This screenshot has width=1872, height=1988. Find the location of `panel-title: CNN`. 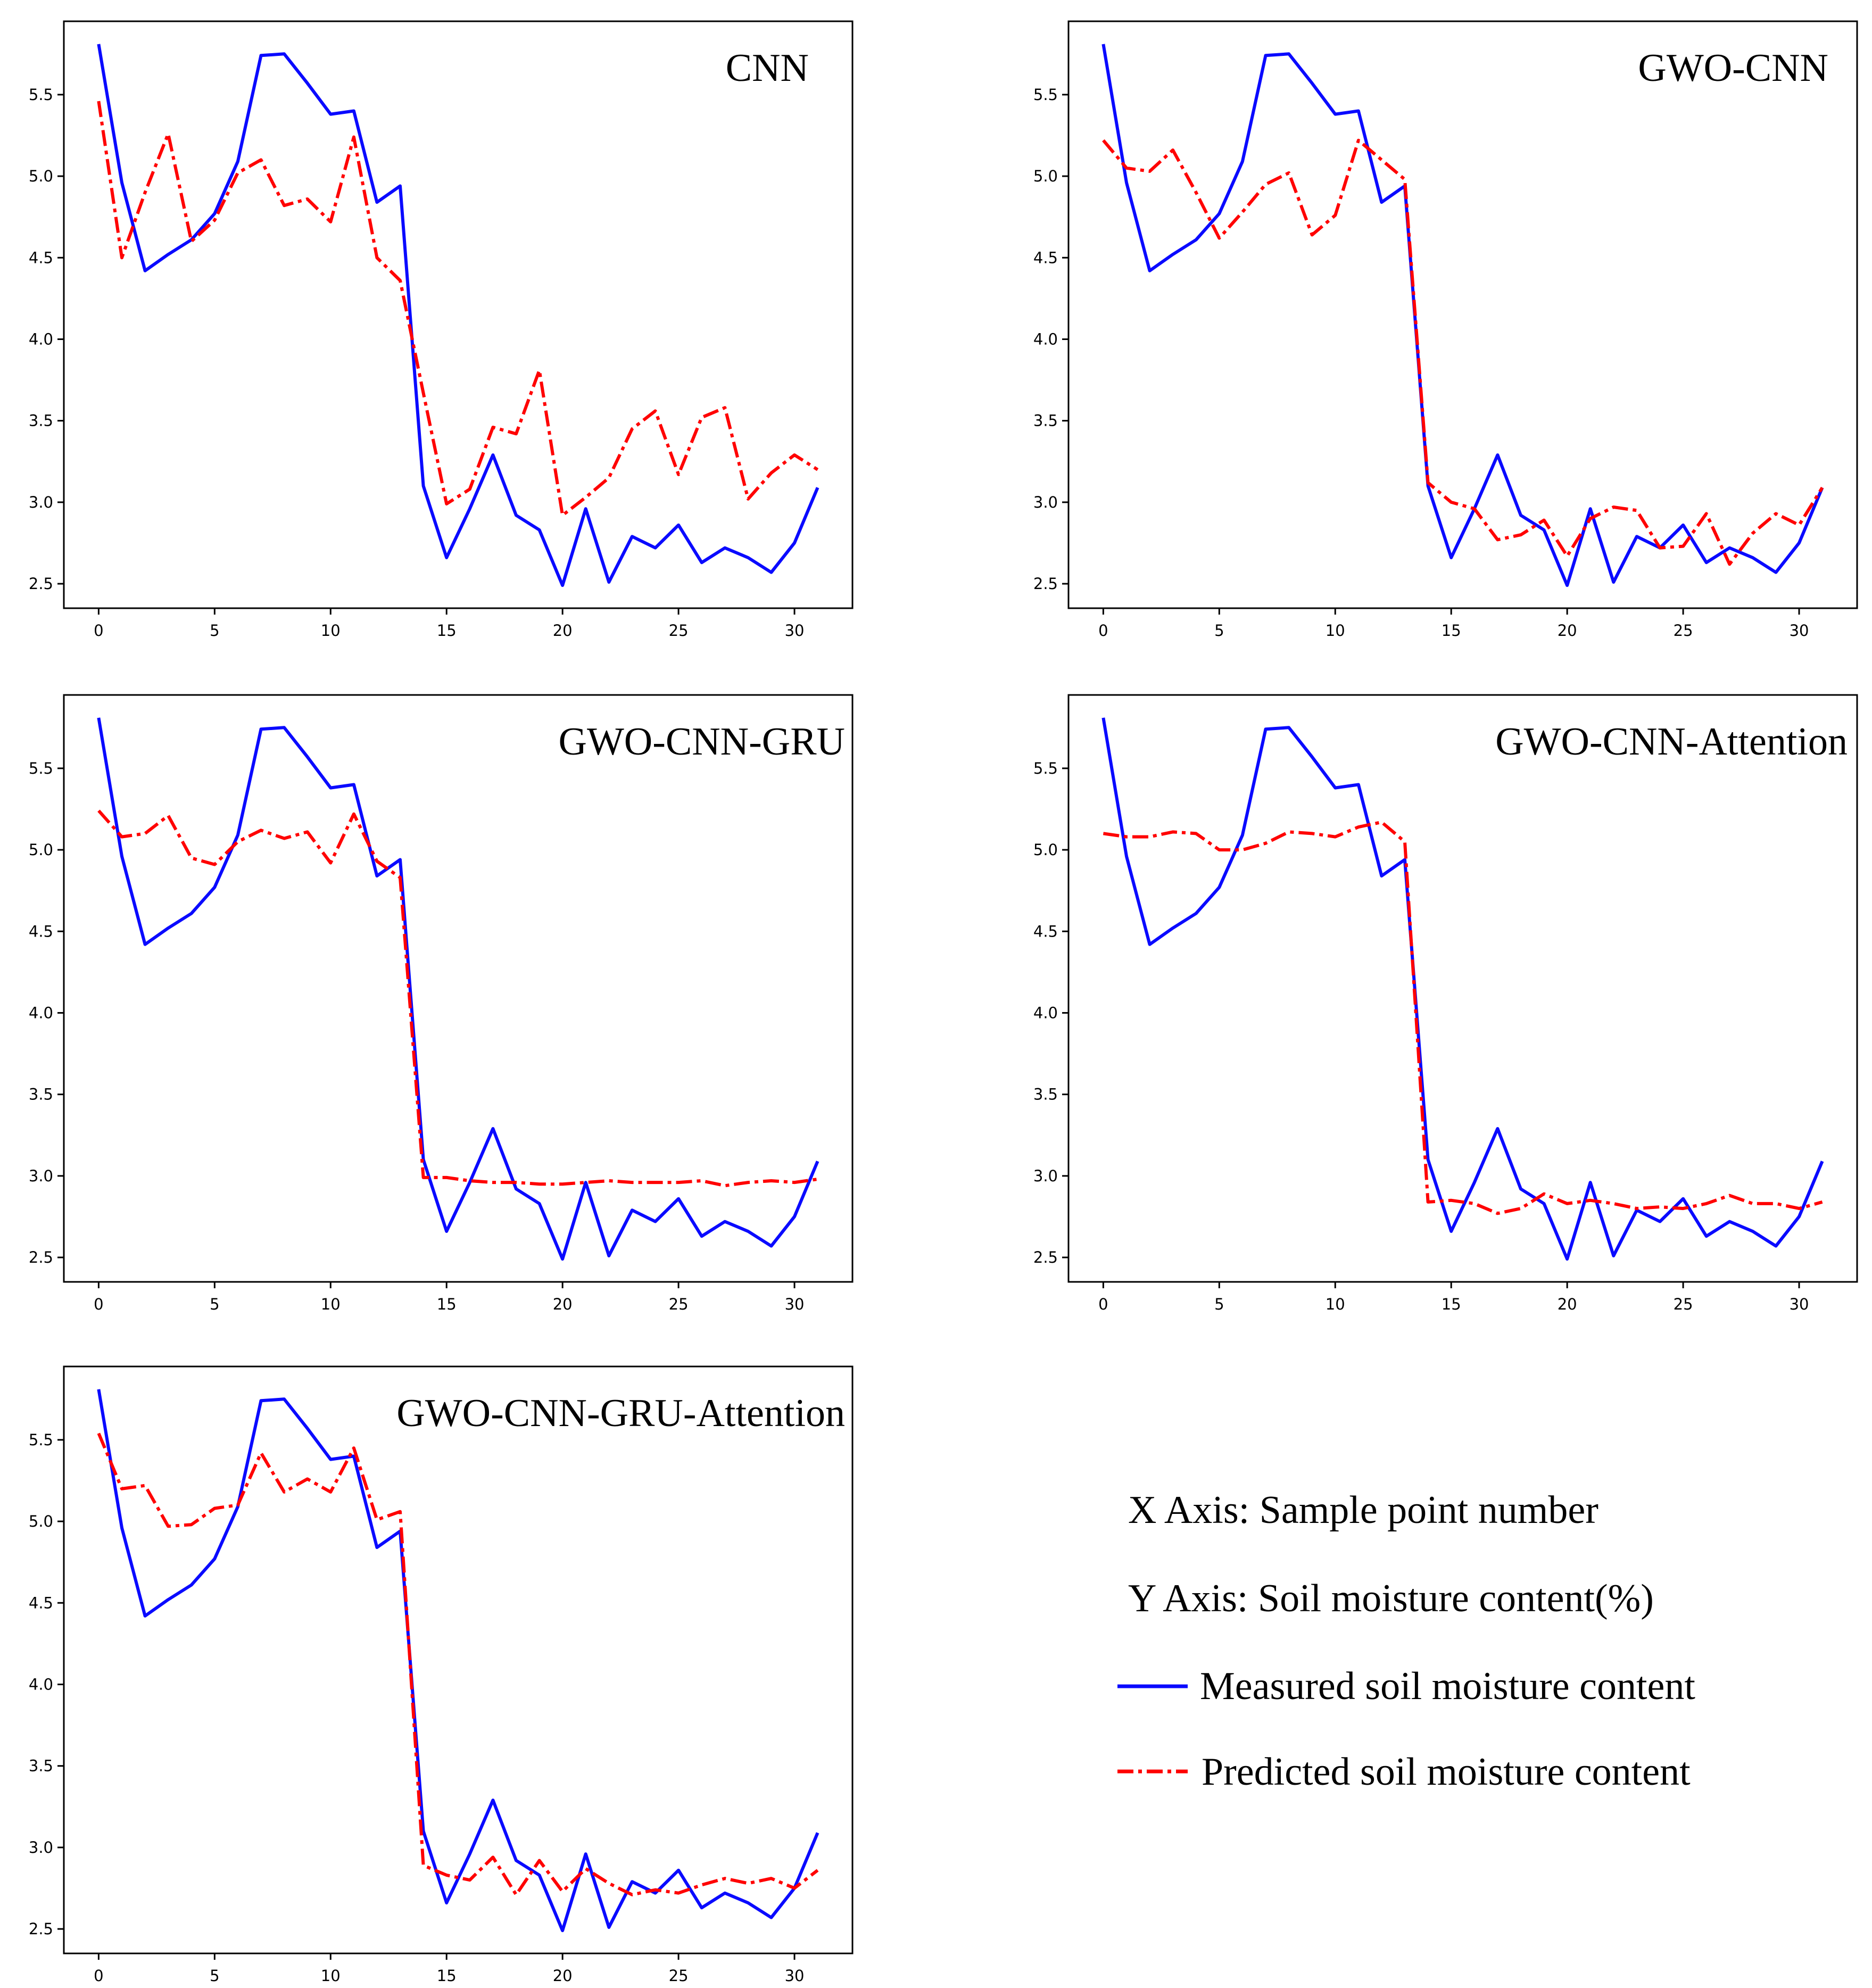

panel-title: CNN is located at coordinates (767, 68).